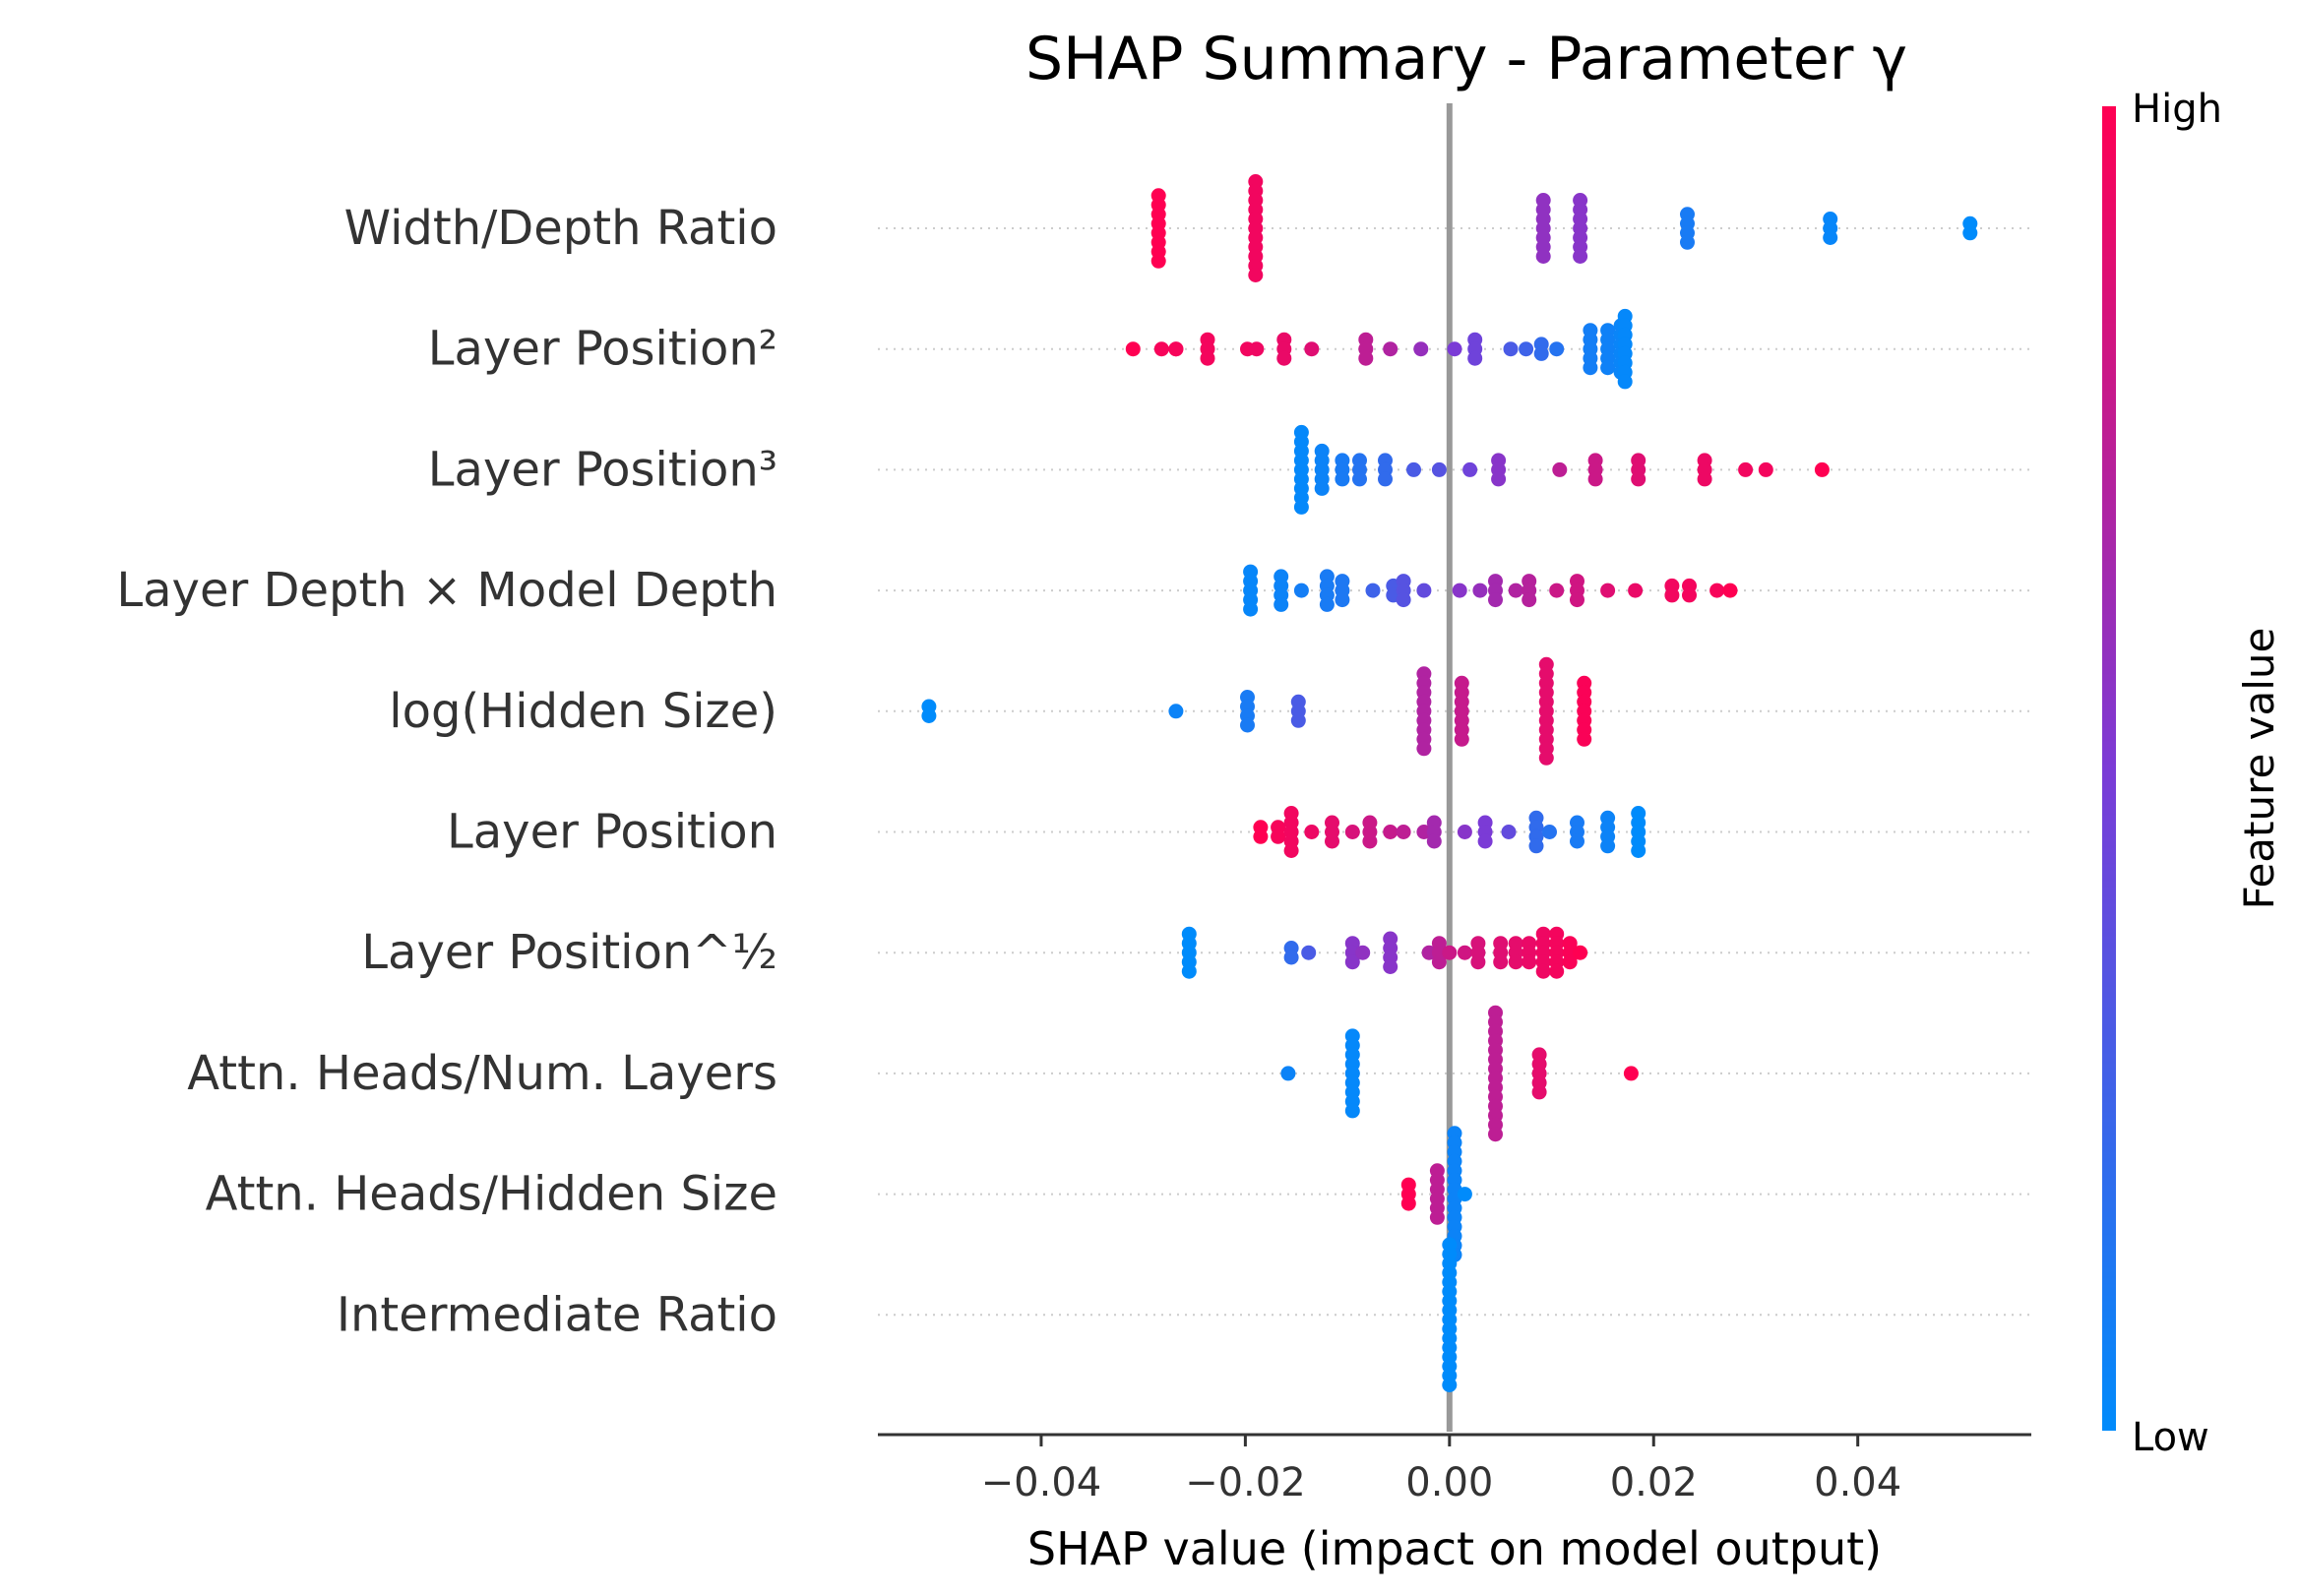 This screenshot has height=1596, width=2299. I want to click on x-tick-label: 0.00, so click(1449, 1482).